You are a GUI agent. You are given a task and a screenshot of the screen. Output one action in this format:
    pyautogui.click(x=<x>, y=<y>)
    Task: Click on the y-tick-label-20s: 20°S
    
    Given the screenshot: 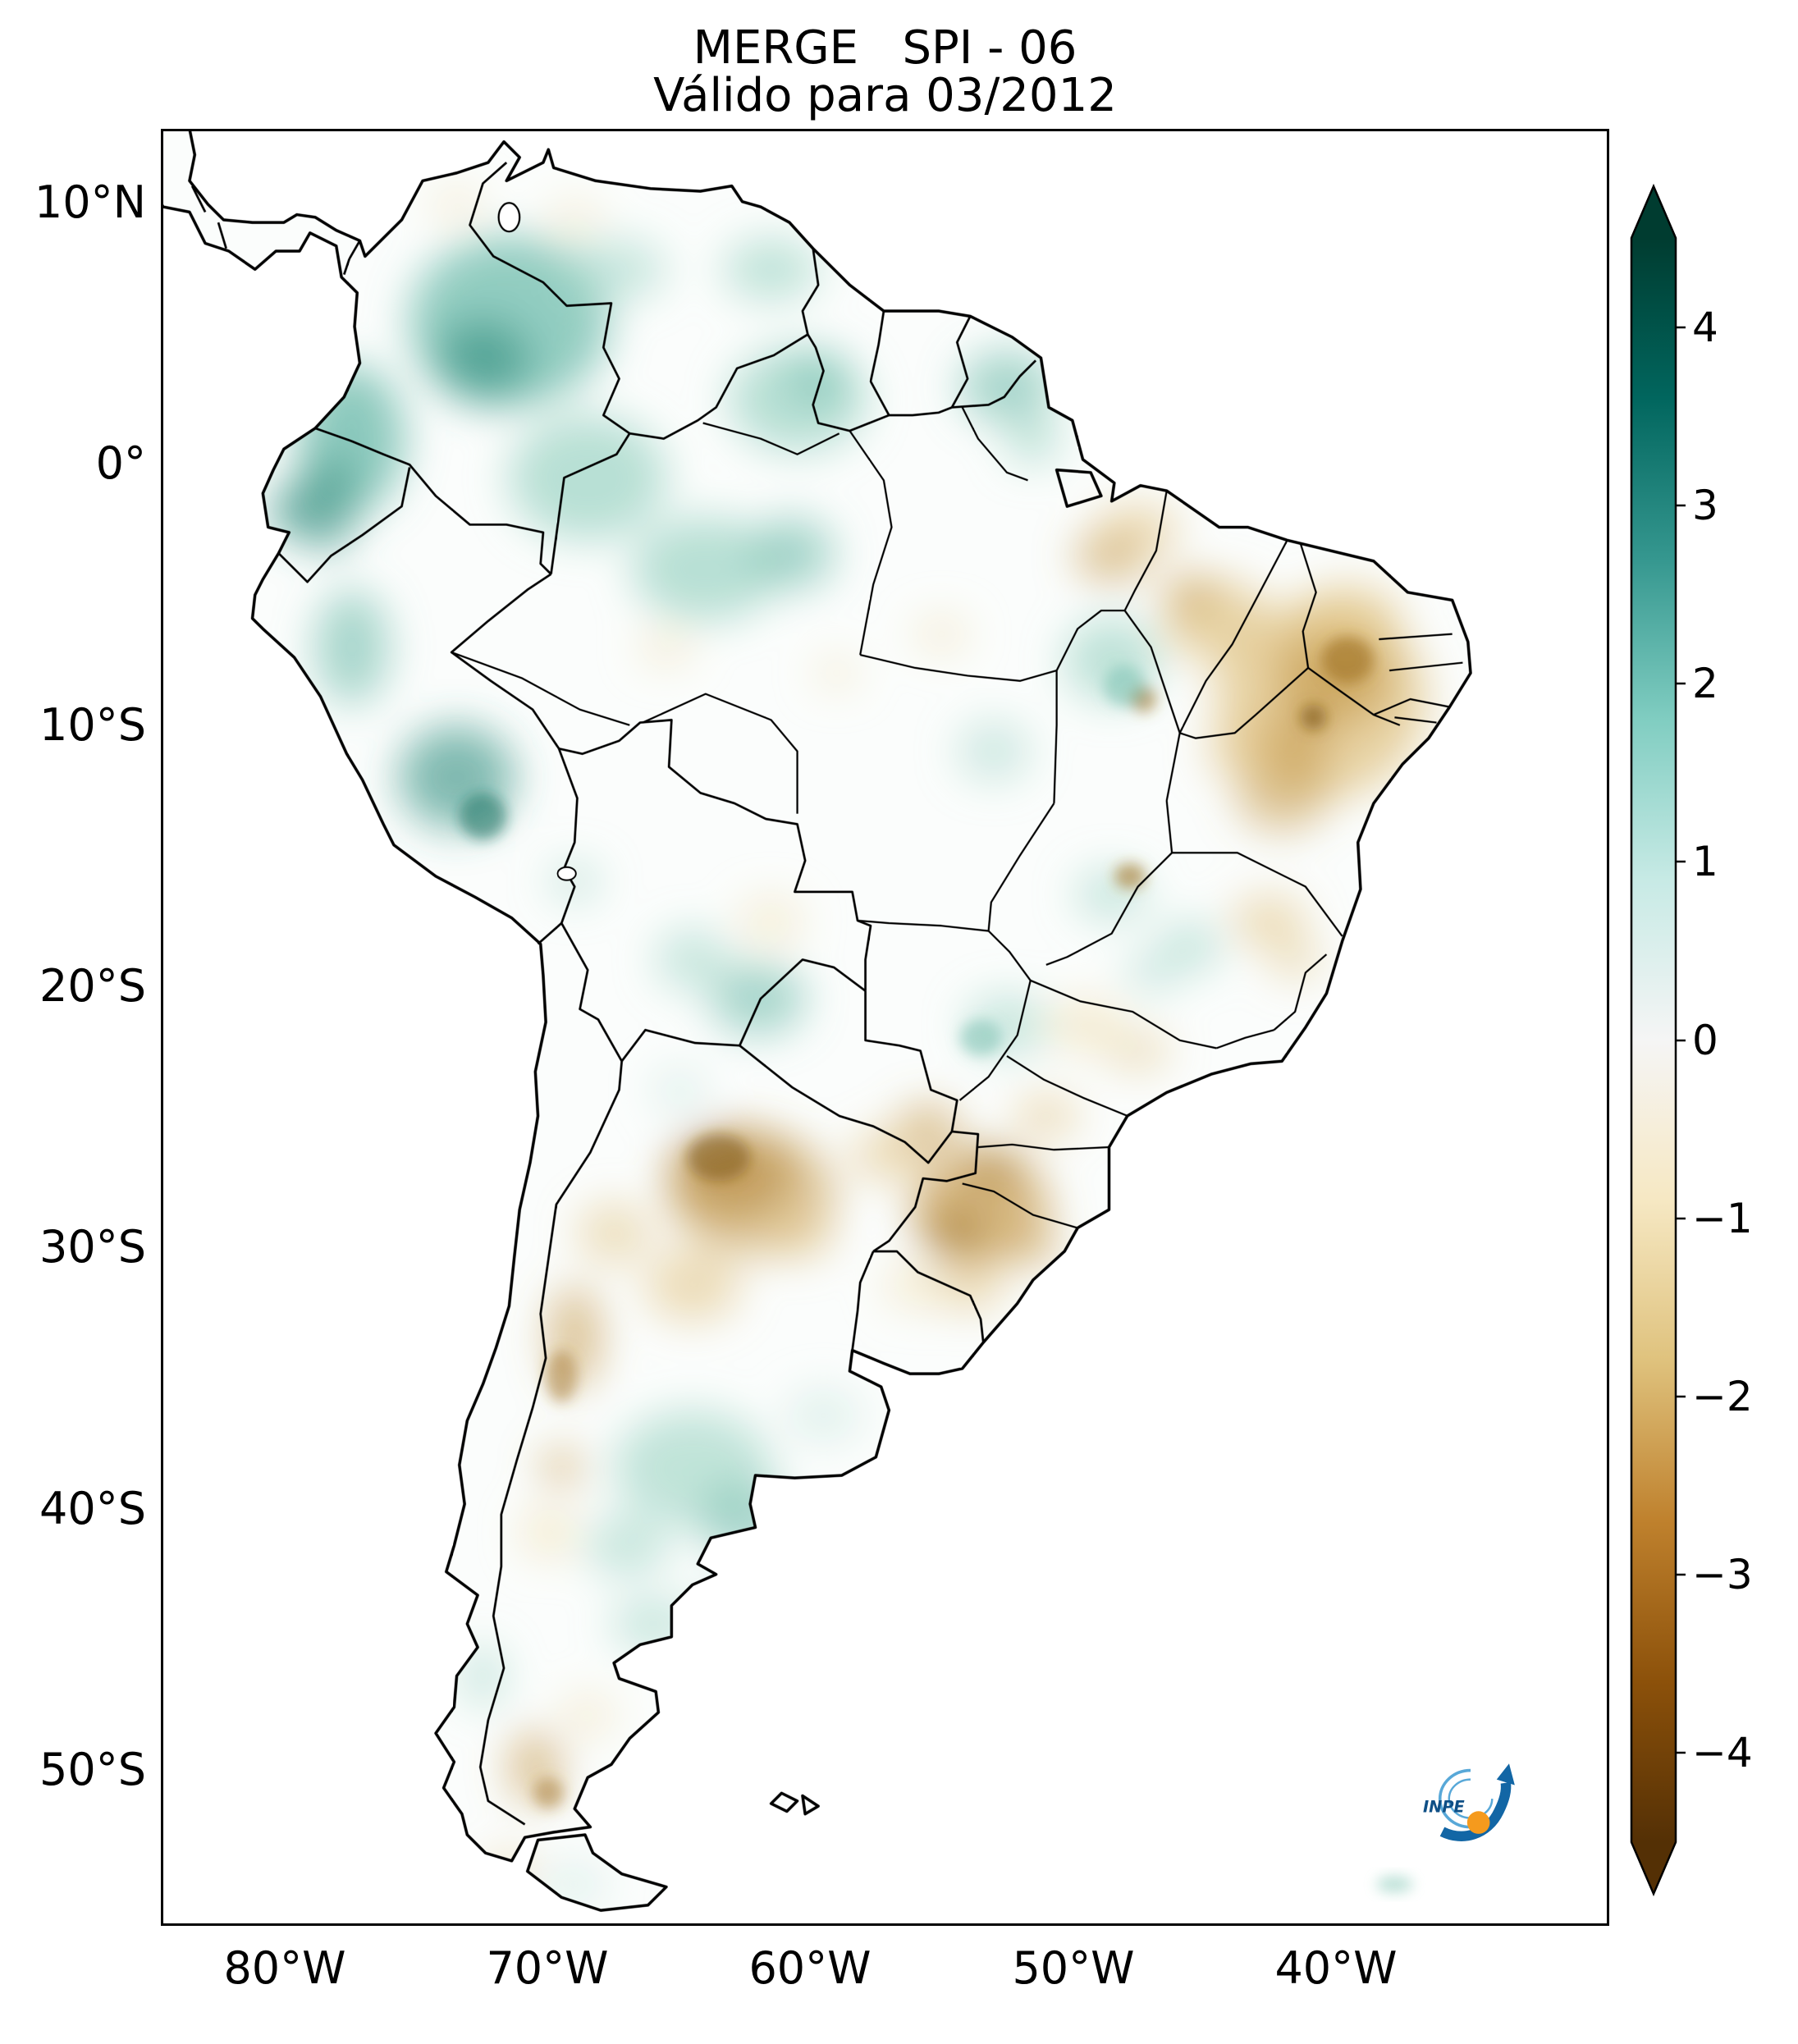 What is the action you would take?
    pyautogui.click(x=92, y=986)
    